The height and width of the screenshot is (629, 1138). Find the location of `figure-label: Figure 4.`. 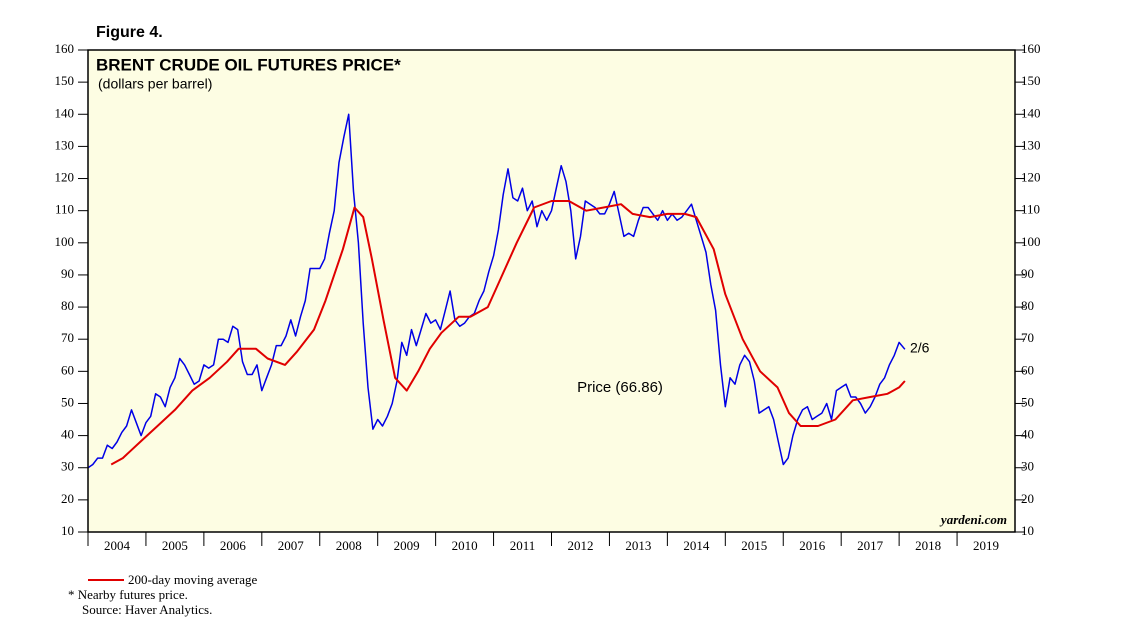

figure-label: Figure 4. is located at coordinates (129, 32).